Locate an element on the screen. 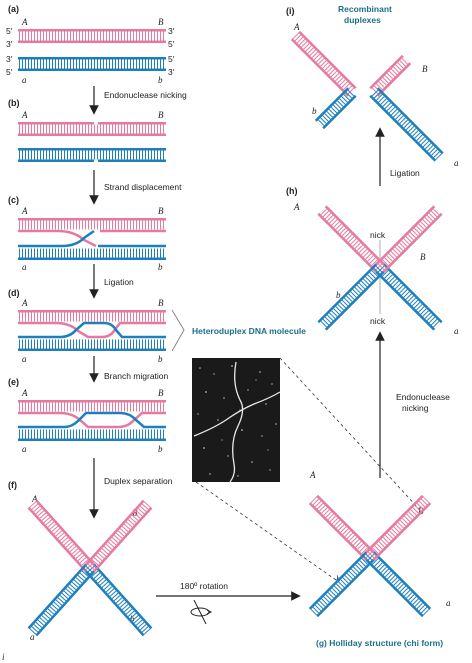 This screenshot has width=472, height=663. duplex-pink-c is located at coordinates (92, 233).